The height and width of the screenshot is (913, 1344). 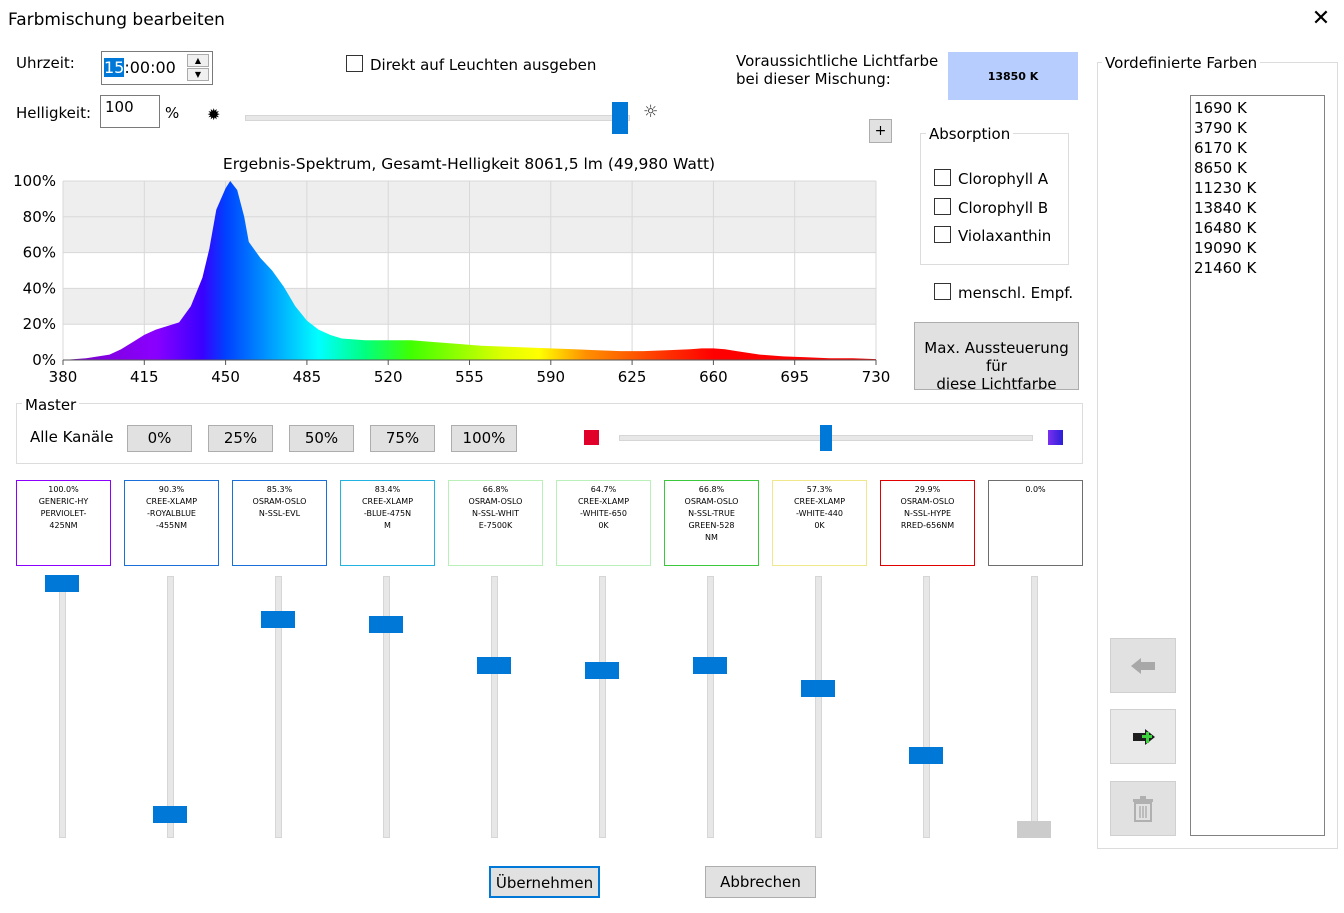 What do you see at coordinates (198, 60) in the screenshot?
I see `spin-up-icon: ▲` at bounding box center [198, 60].